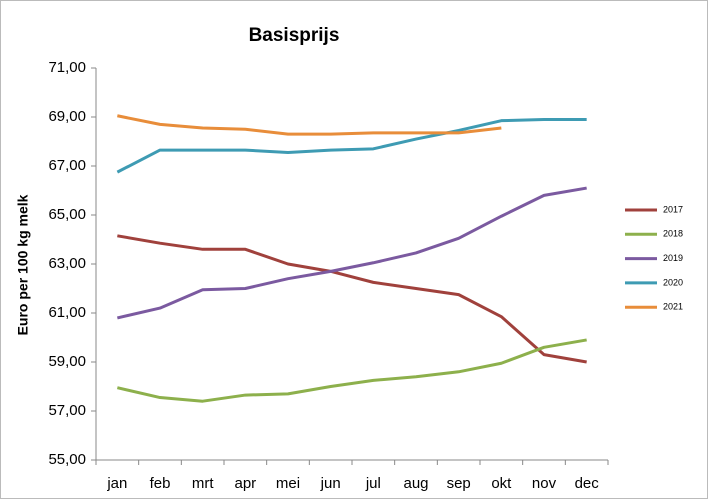  I want to click on y-tick-label: 67,00, so click(67, 165).